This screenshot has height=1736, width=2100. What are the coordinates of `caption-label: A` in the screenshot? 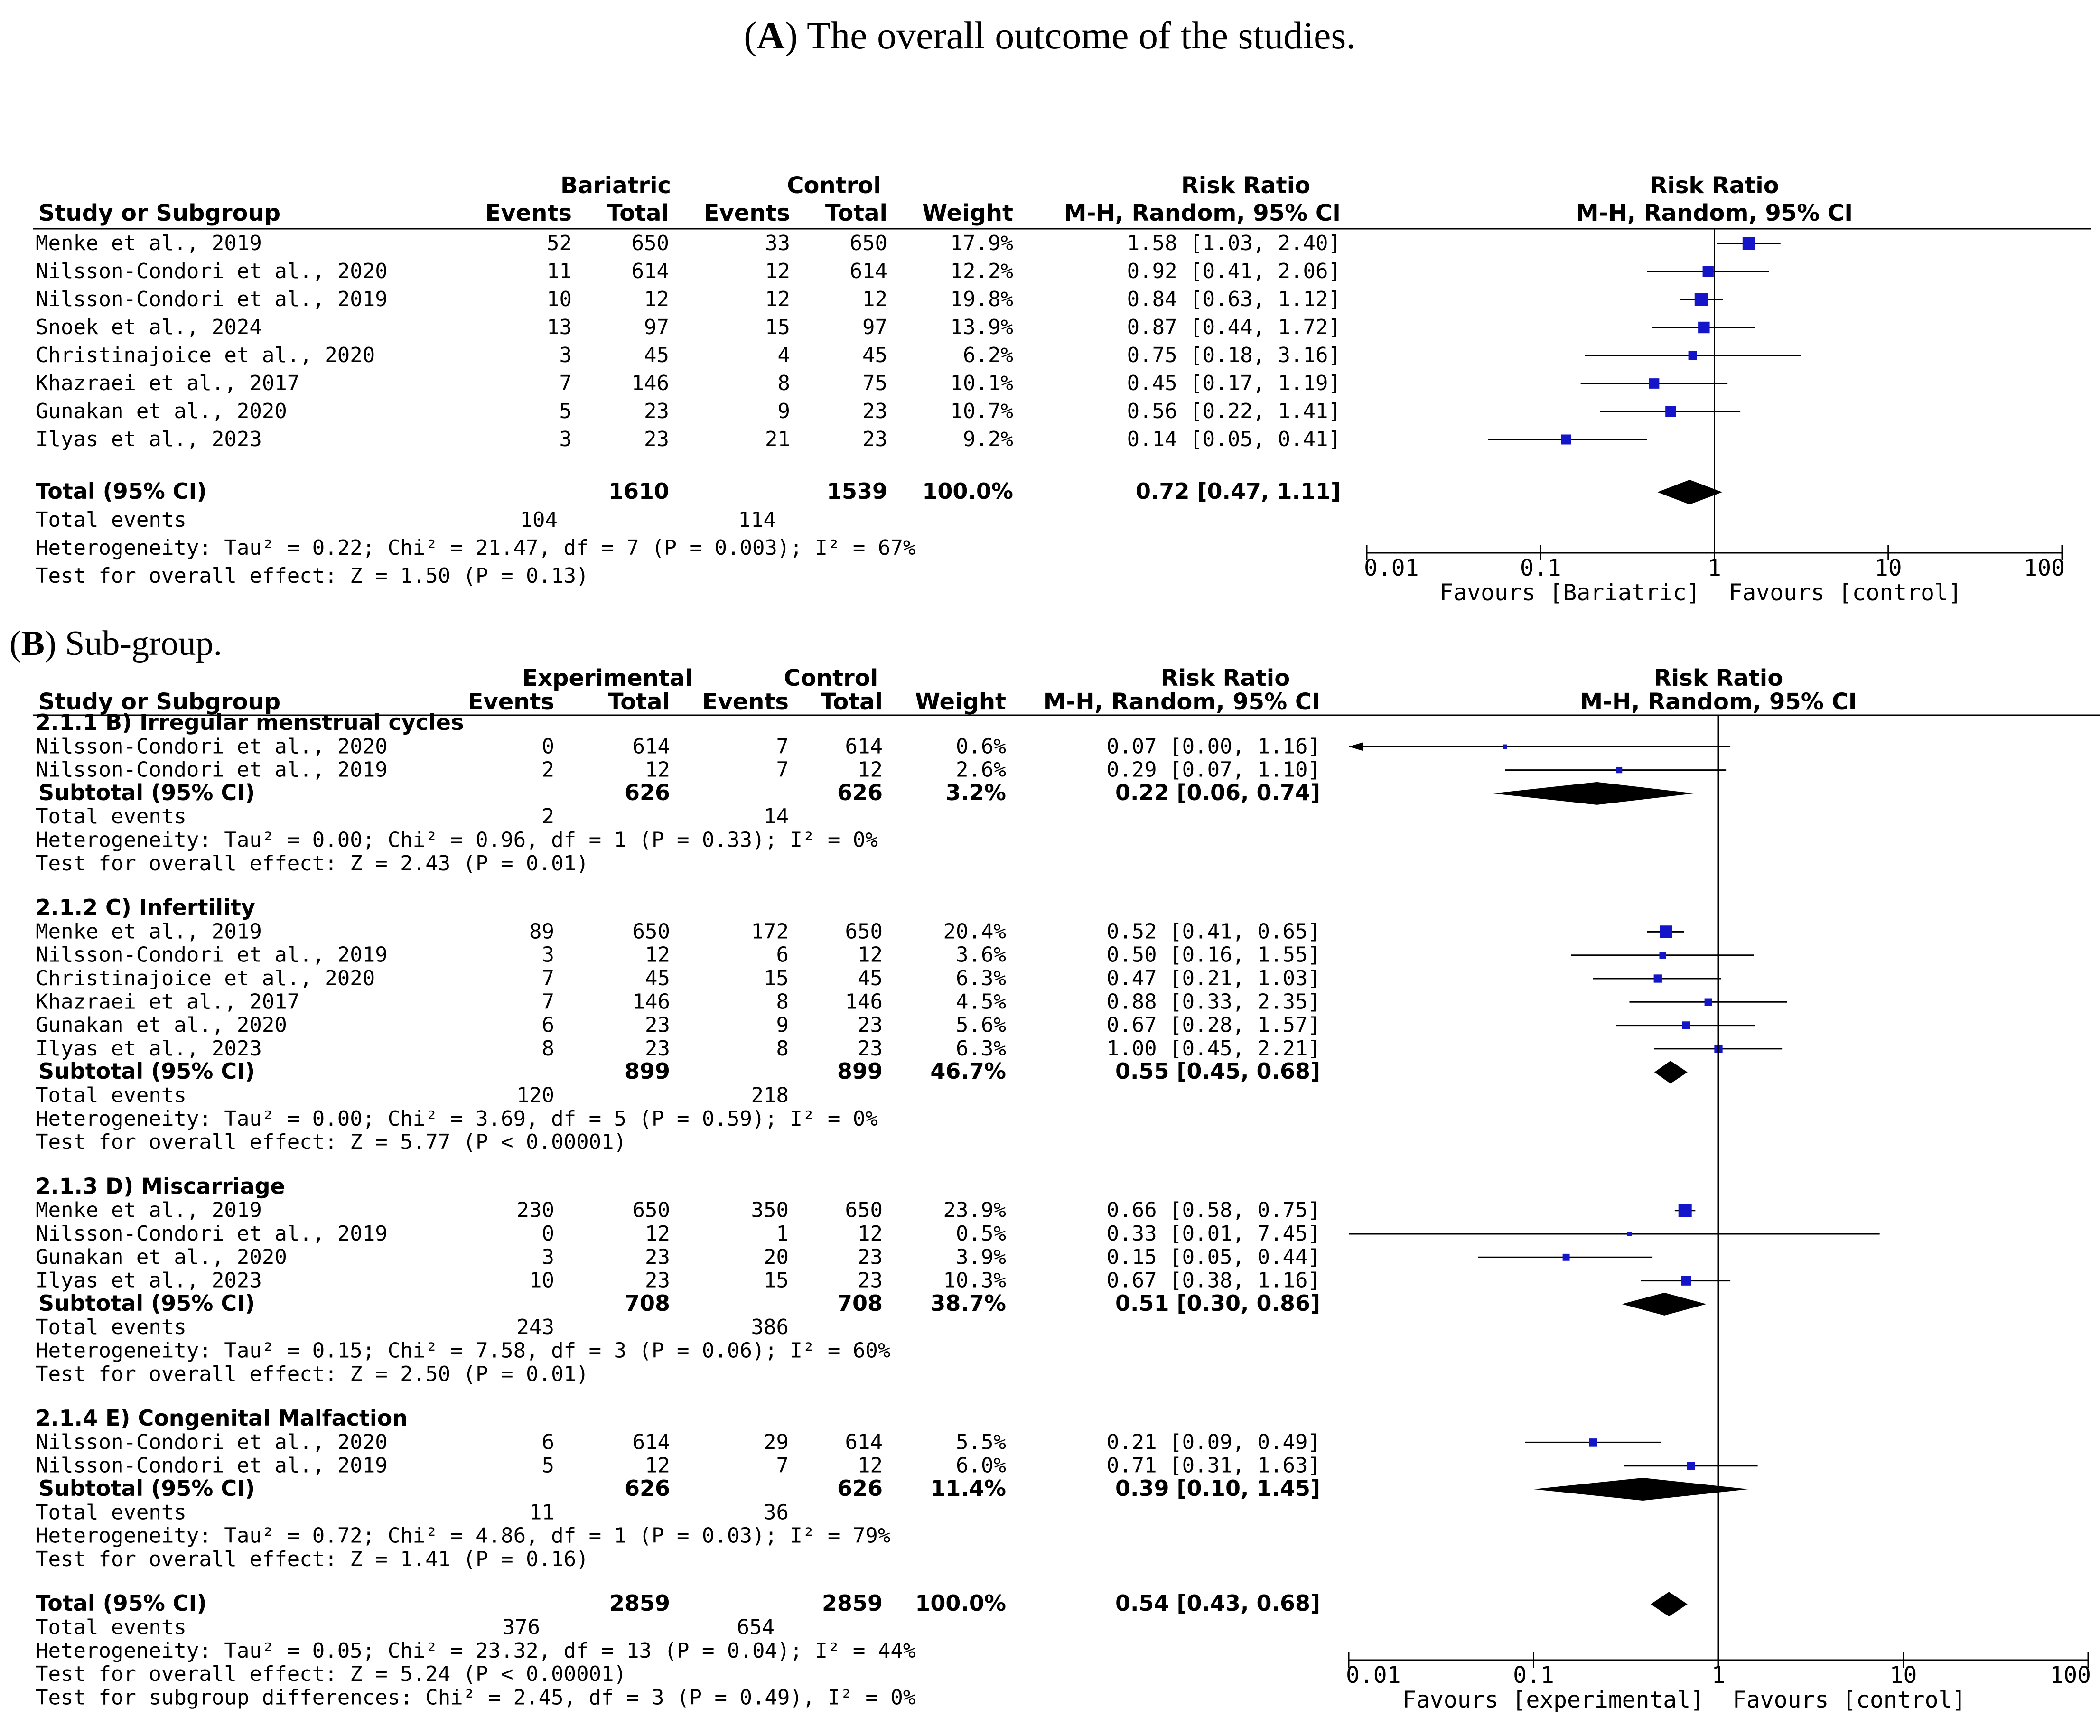 It's located at (771, 35).